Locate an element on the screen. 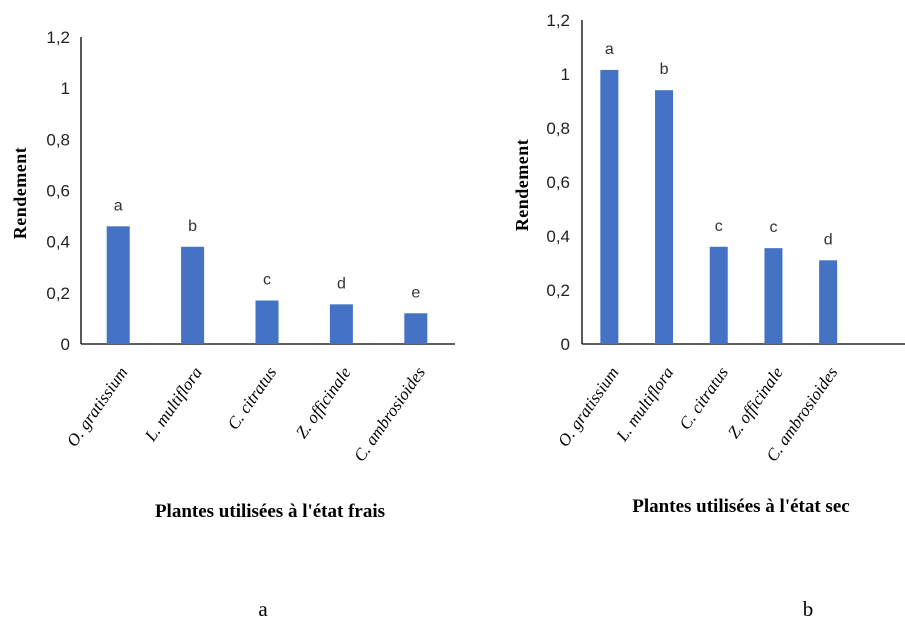  panel-label: b is located at coordinates (808, 609).